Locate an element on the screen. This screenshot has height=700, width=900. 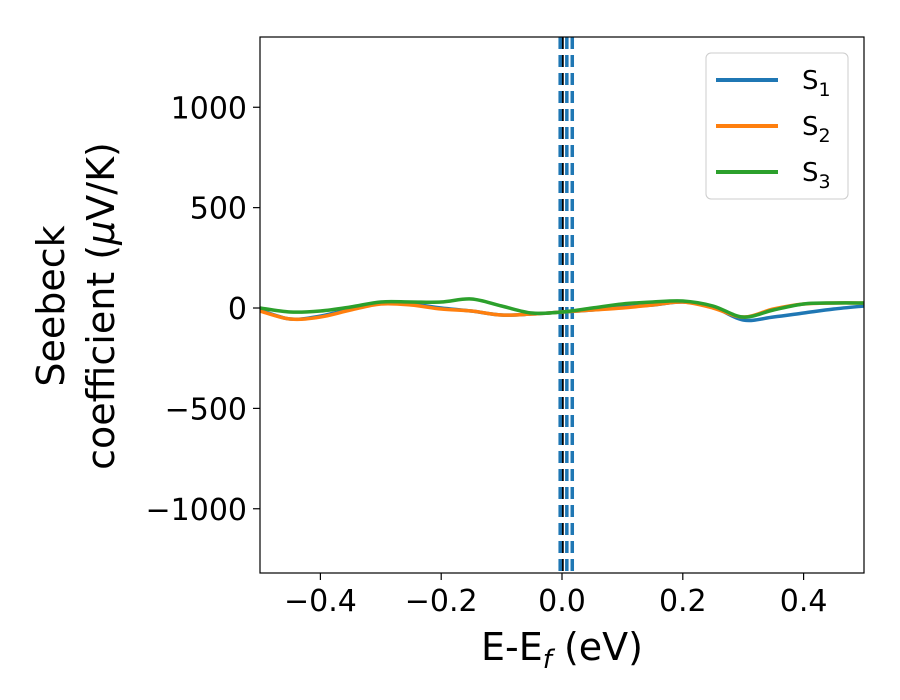
x-axis: −0.4 −0.2 0.0 0.2 0.4 is located at coordinates (555, 596).